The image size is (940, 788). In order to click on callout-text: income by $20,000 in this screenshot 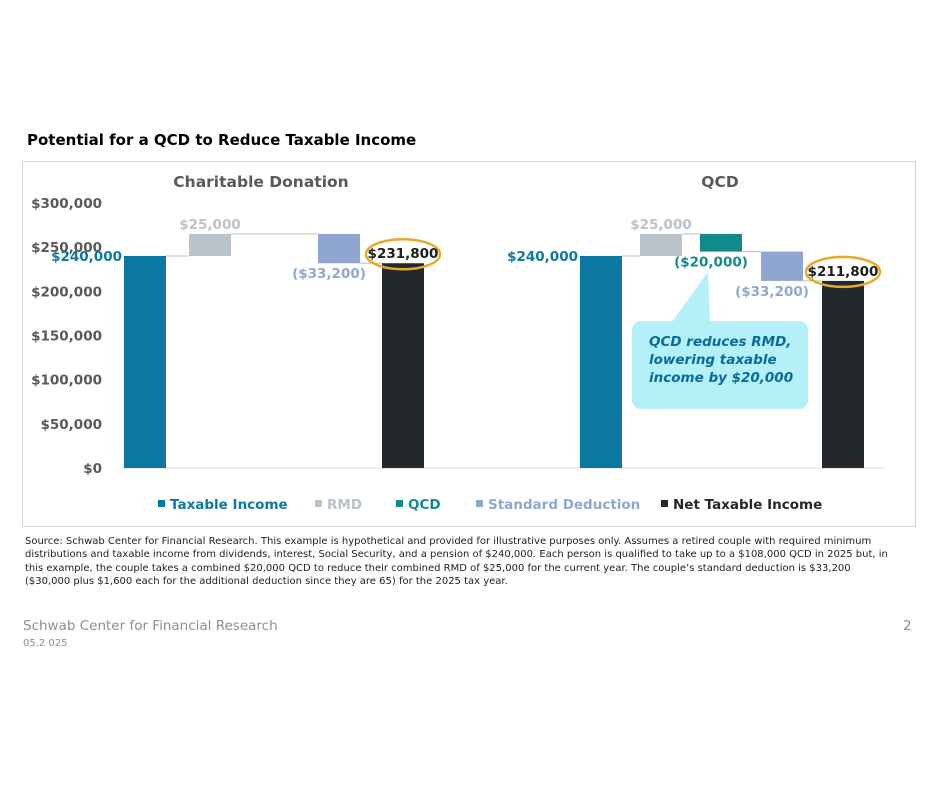, I will do `click(721, 378)`.